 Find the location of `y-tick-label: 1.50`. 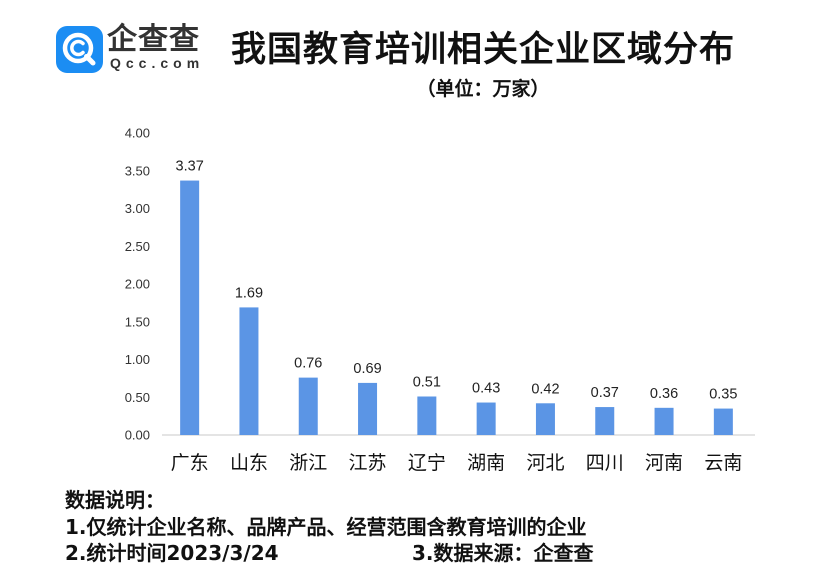

y-tick-label: 1.50 is located at coordinates (137, 321).